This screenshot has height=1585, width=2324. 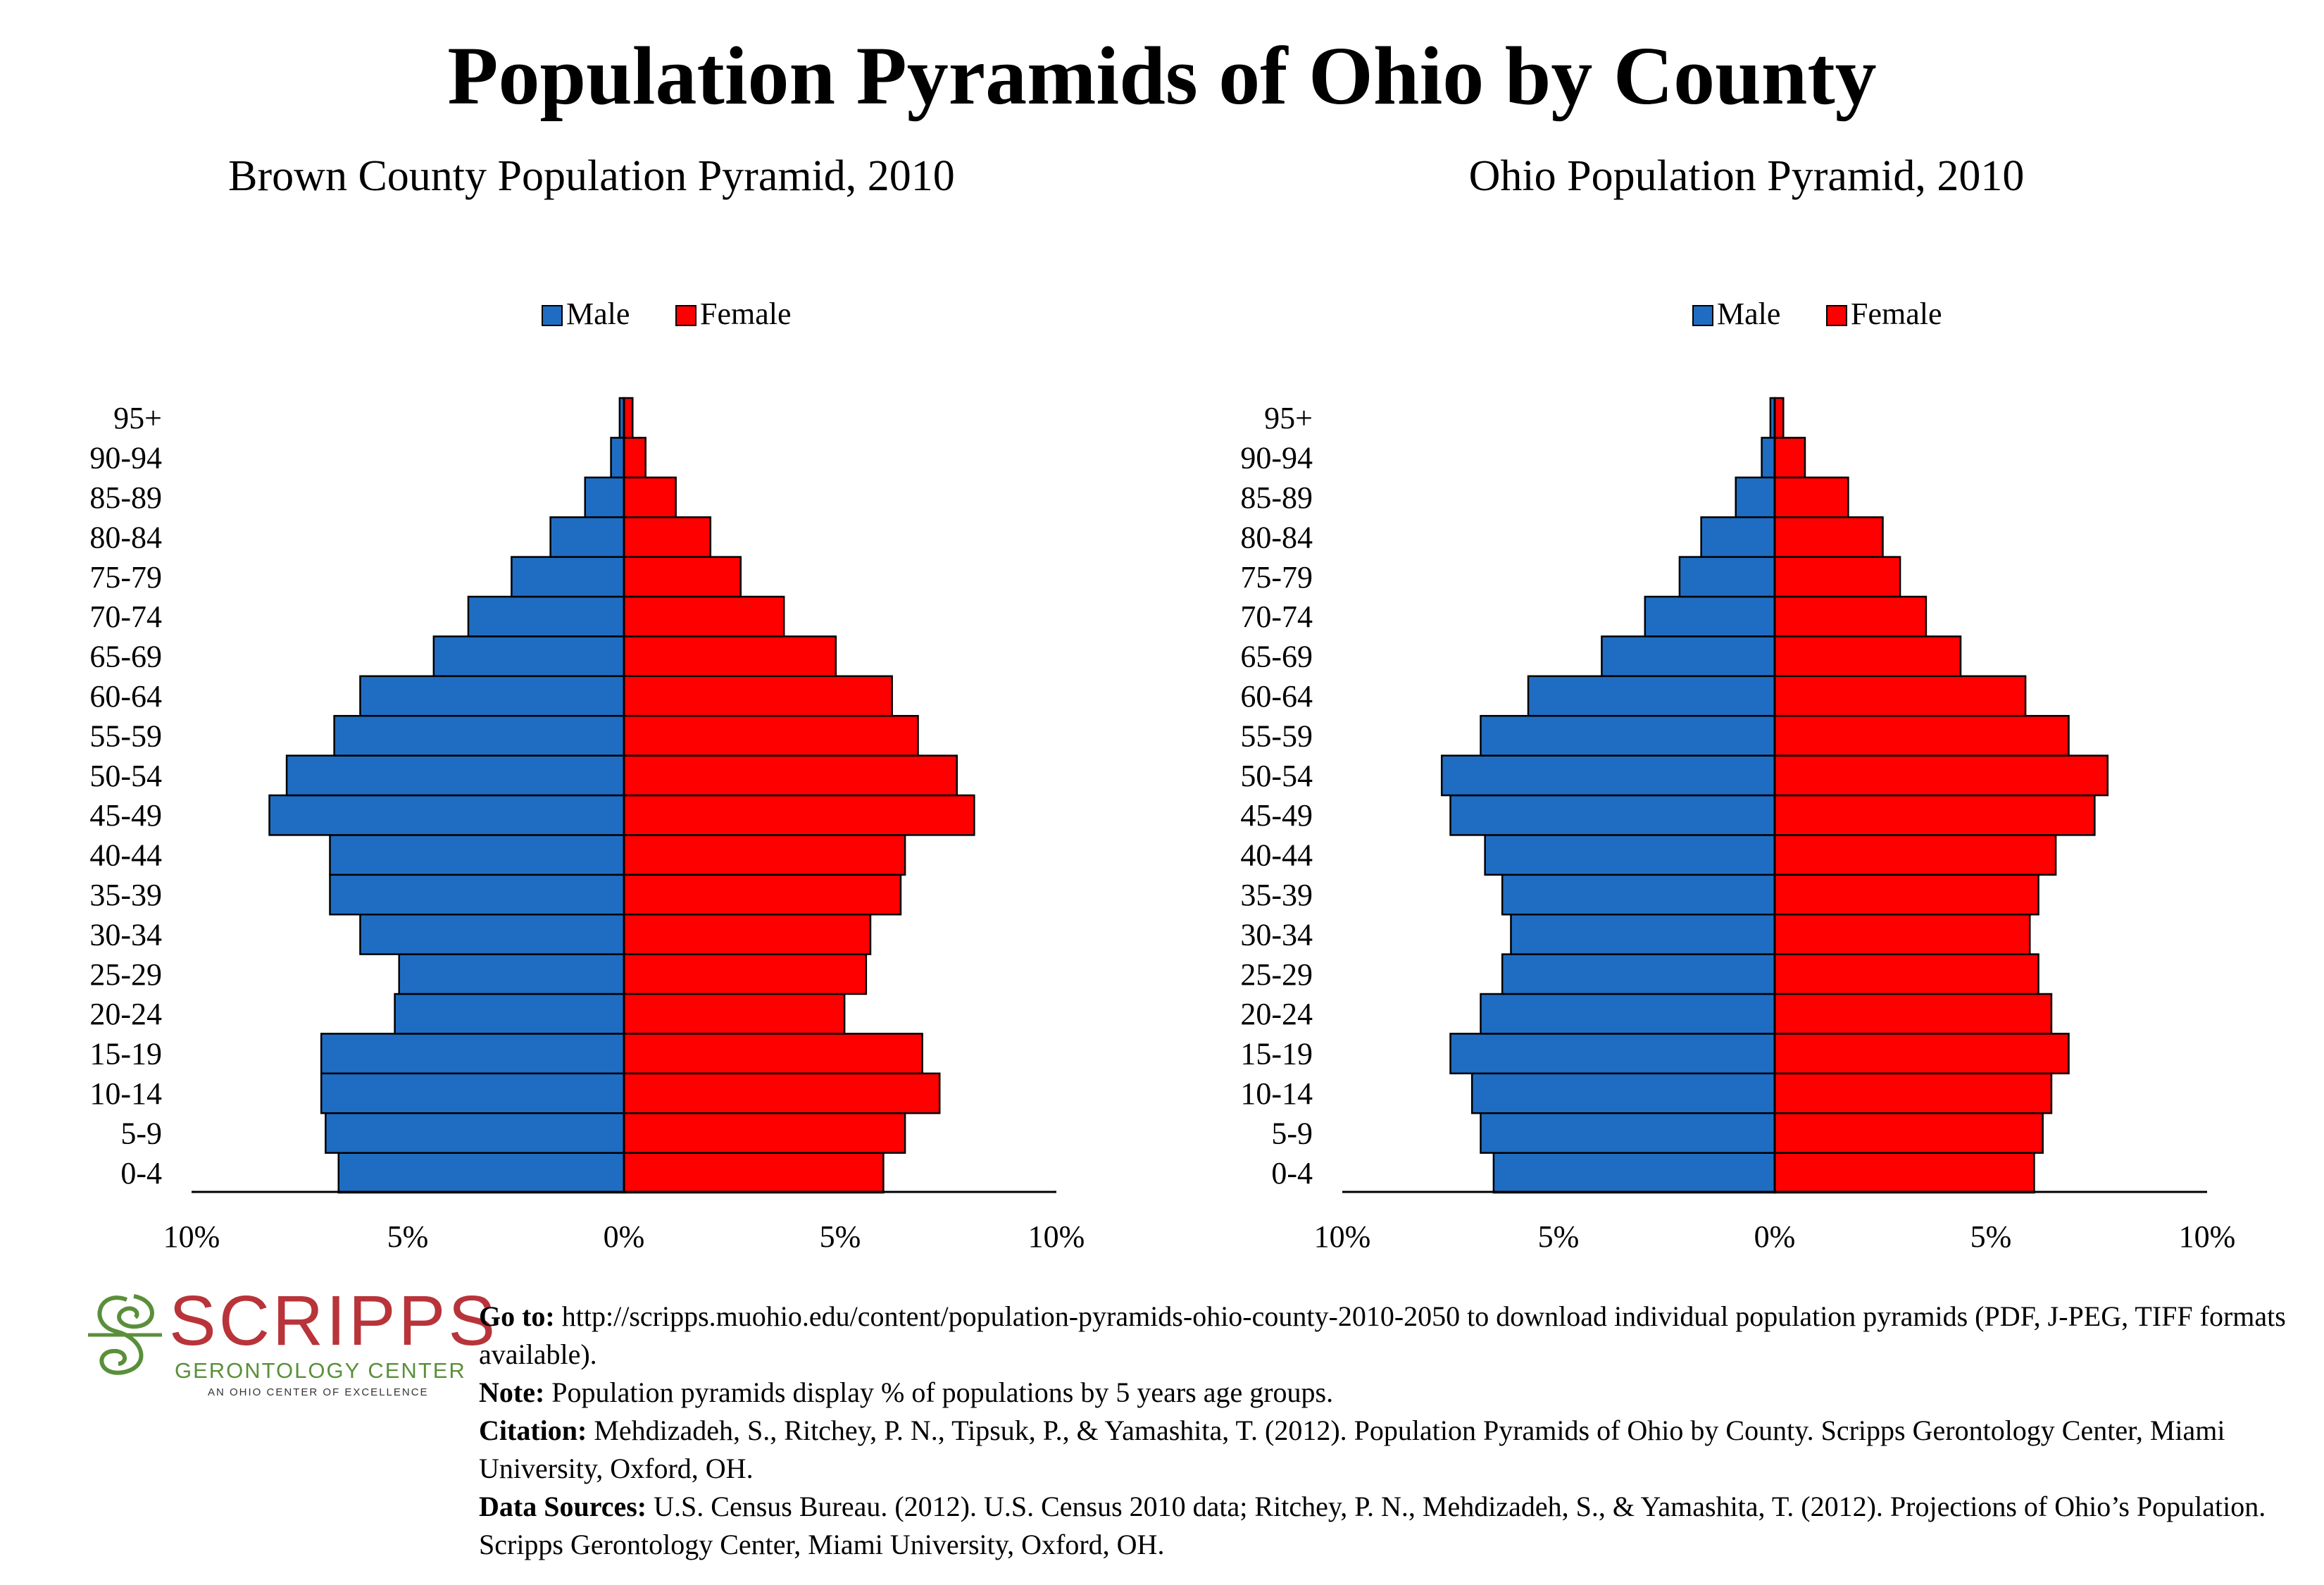 I want to click on brown-female-bar-95+, so click(x=628, y=418).